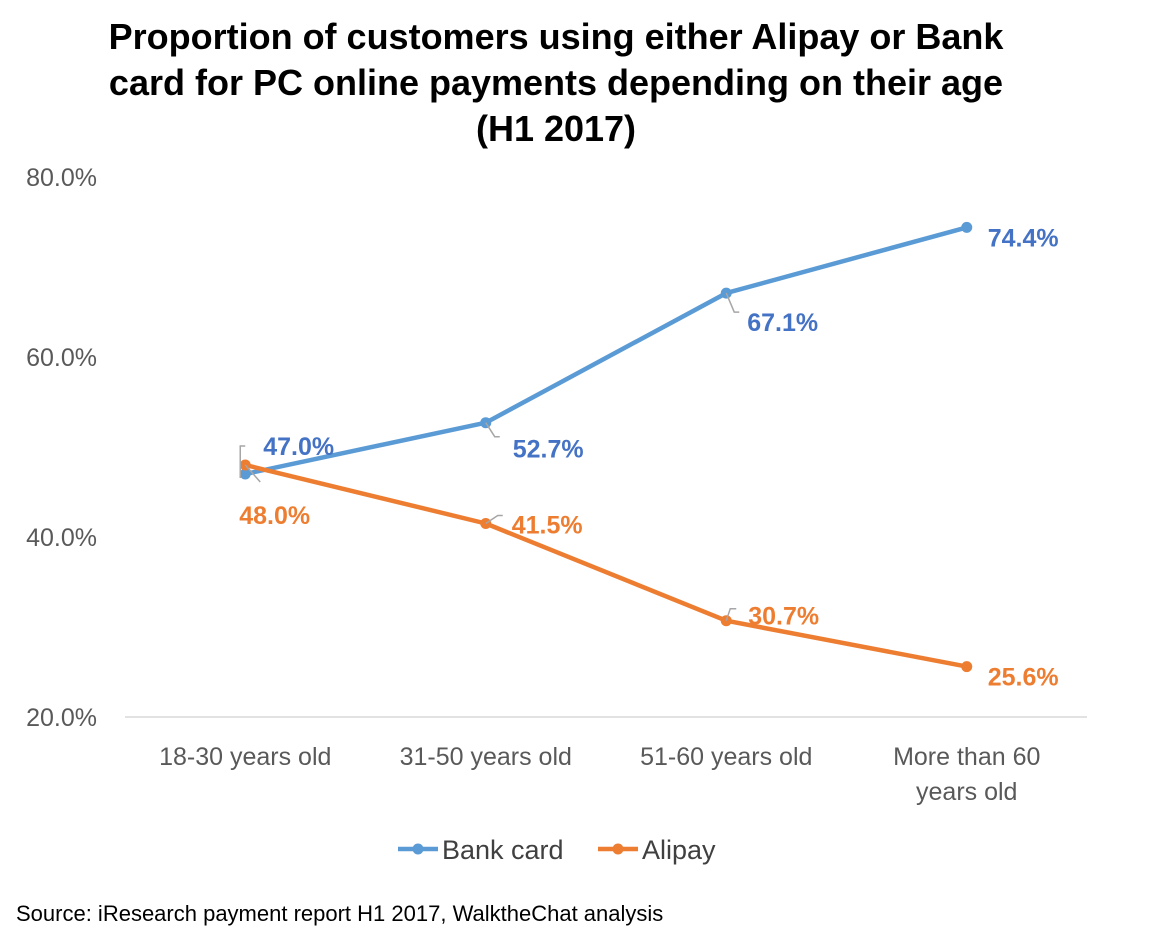 This screenshot has height=943, width=1152. I want to click on x-tick-label: More than 60, so click(966, 757).